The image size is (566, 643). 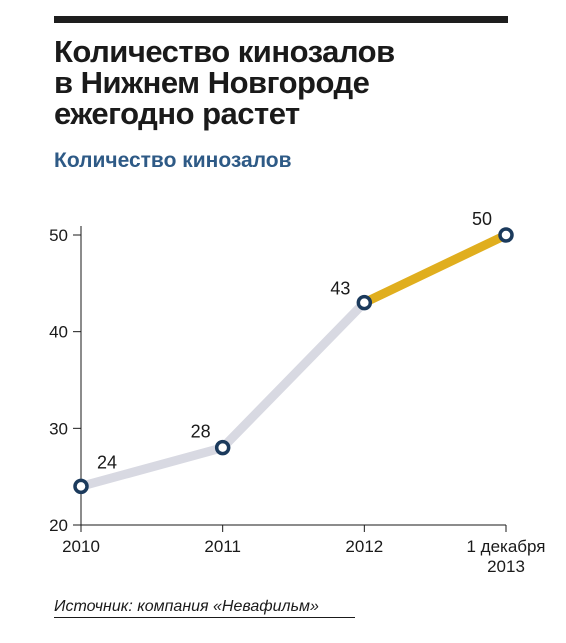 I want to click on x-tick-label: 2011, so click(x=222, y=546).